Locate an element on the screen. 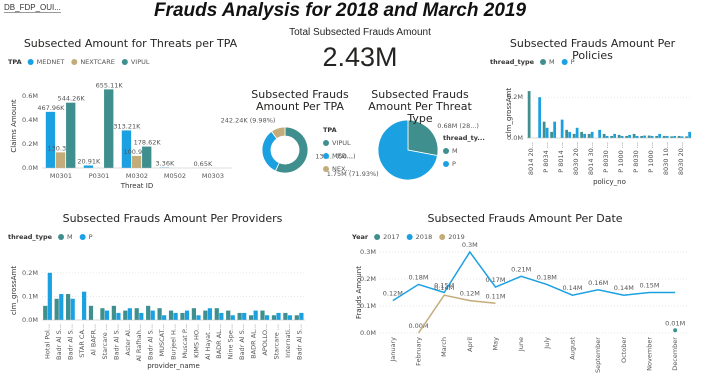  chart-title: Subsected Frauds Amount Per Date is located at coordinates (525, 218).